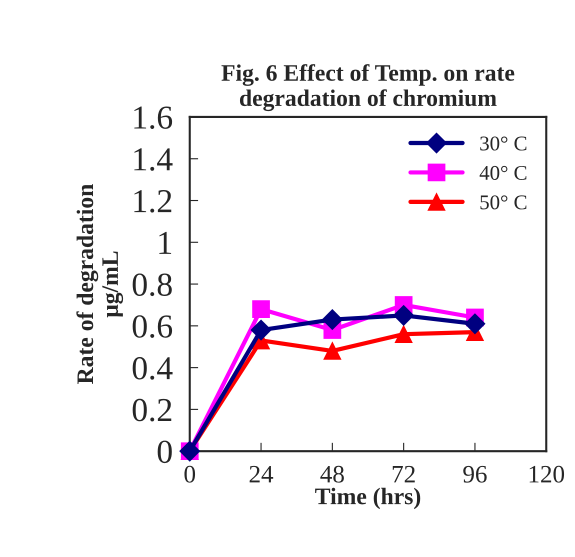  Describe the element at coordinates (332, 474) in the screenshot. I see `x-tick-label: 48` at that location.